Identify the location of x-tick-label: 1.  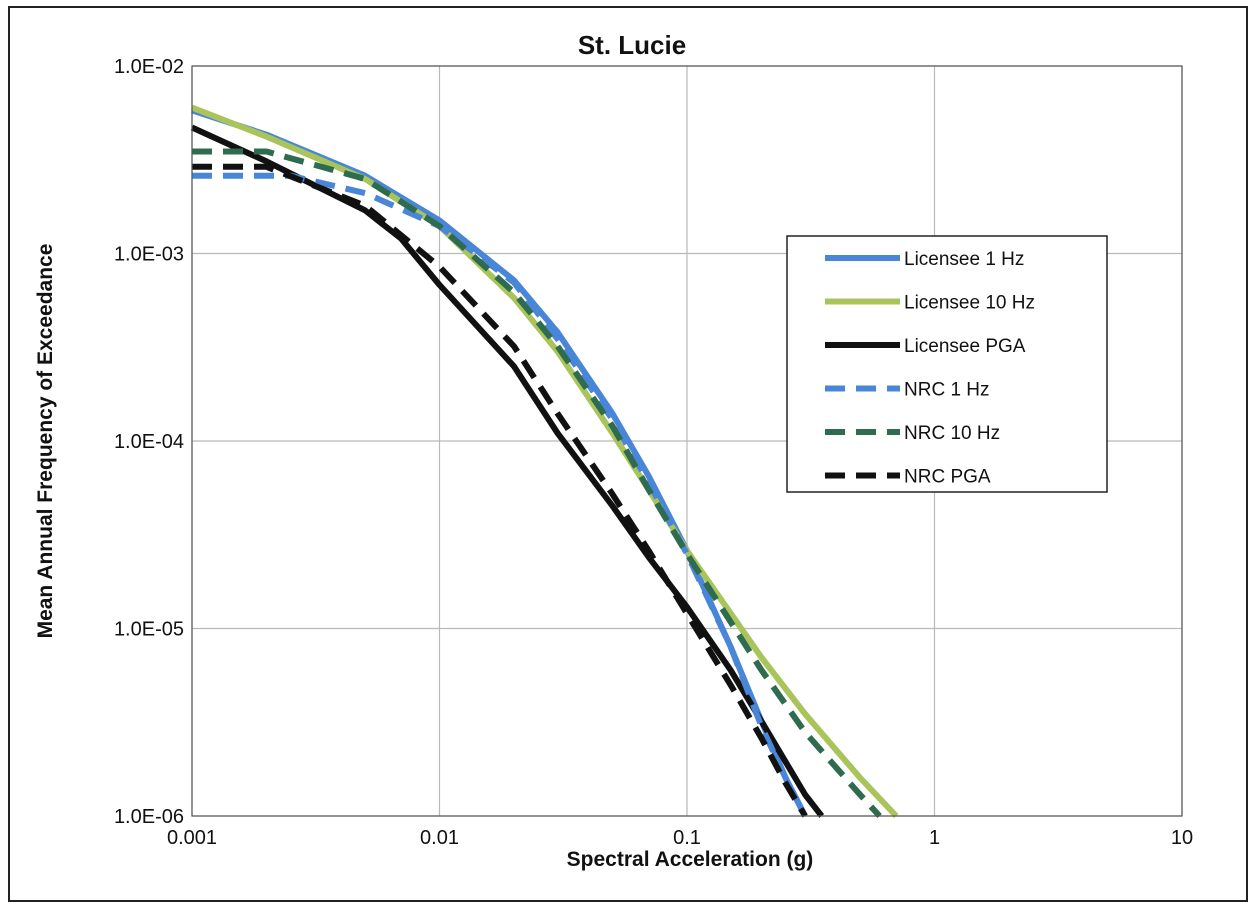
(934, 838).